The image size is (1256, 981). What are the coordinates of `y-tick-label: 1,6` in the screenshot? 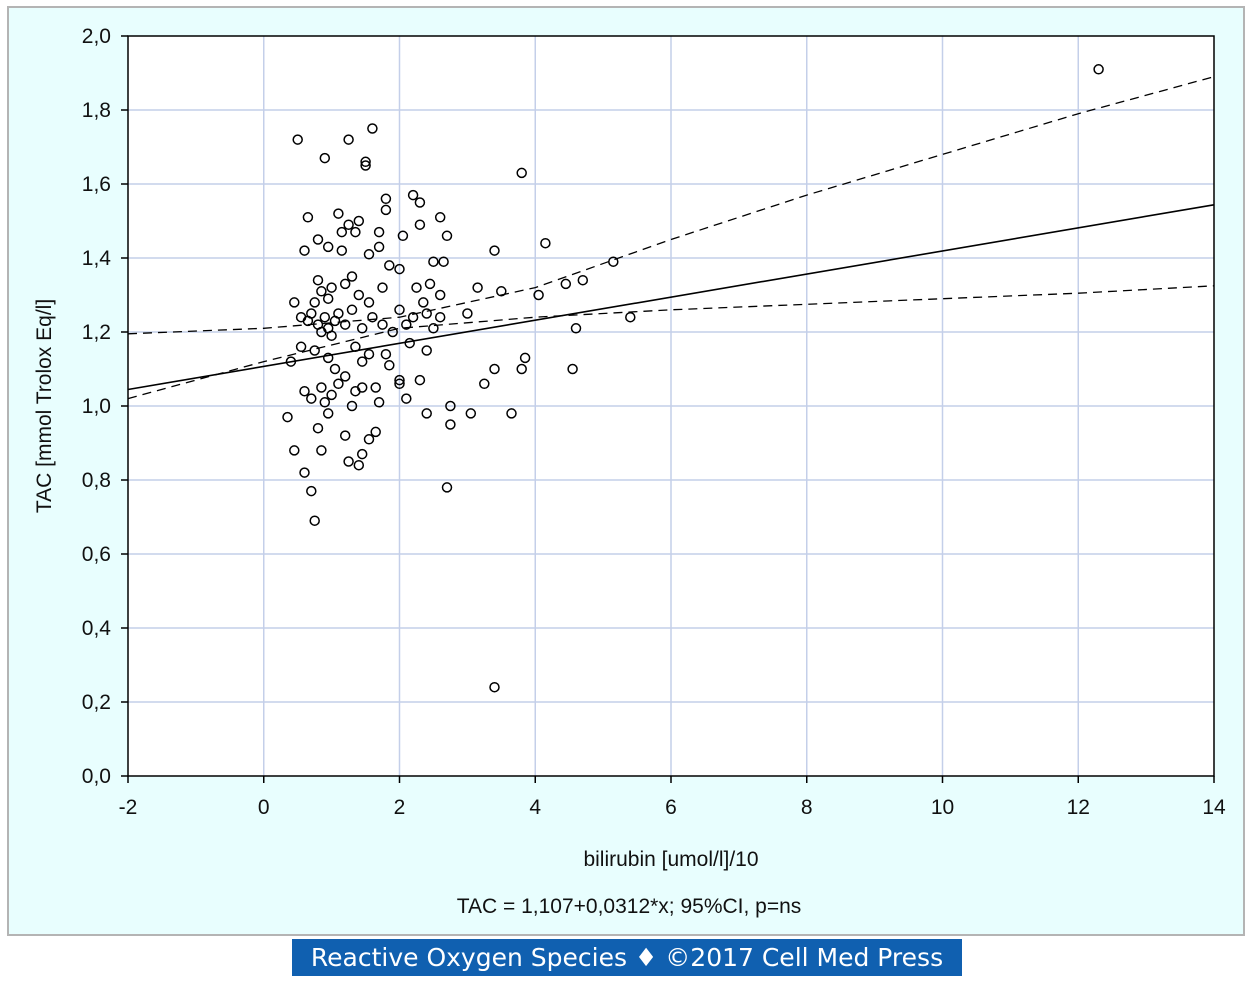 It's located at (96, 184).